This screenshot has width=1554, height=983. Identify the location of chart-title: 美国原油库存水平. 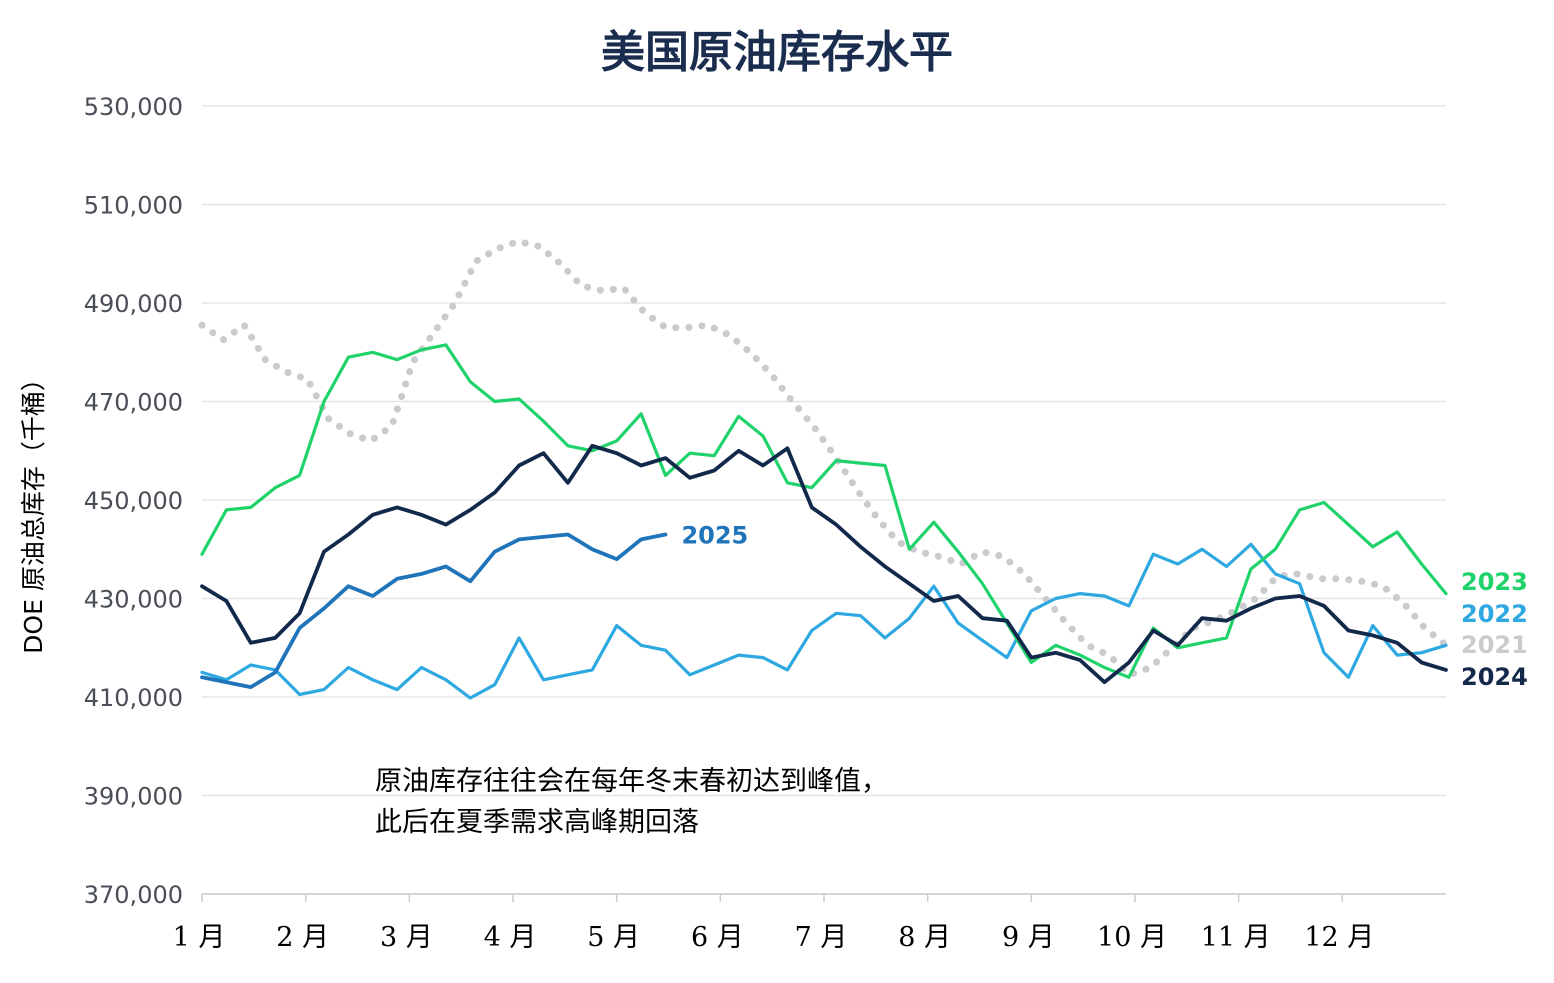
(777, 52).